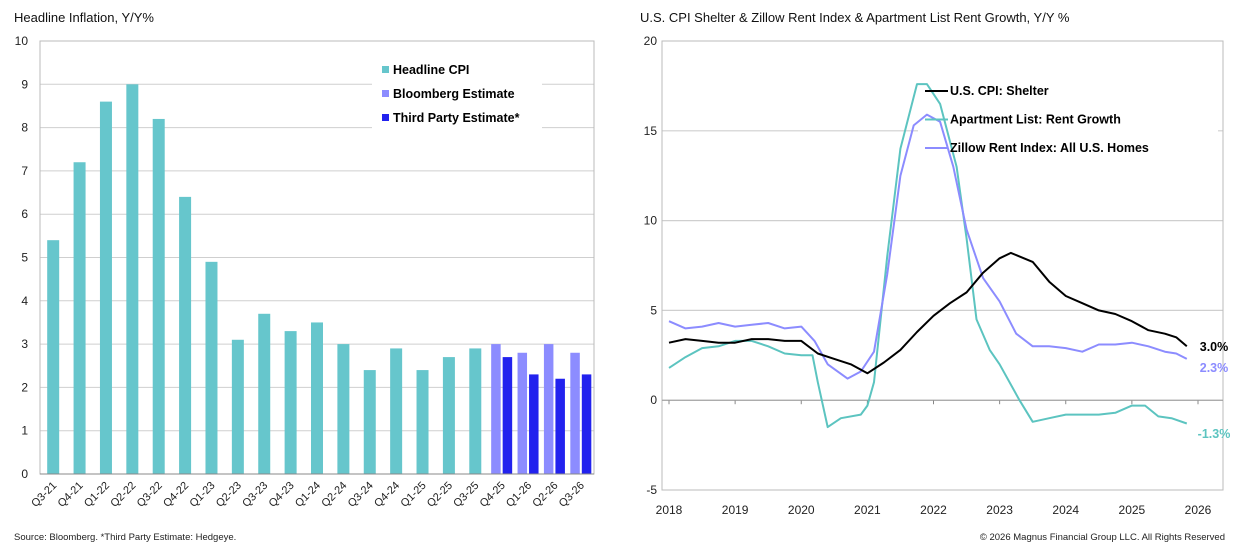 This screenshot has width=1238, height=547. What do you see at coordinates (255, 495) in the screenshot?
I see `x-tick-label: Q3-23` at bounding box center [255, 495].